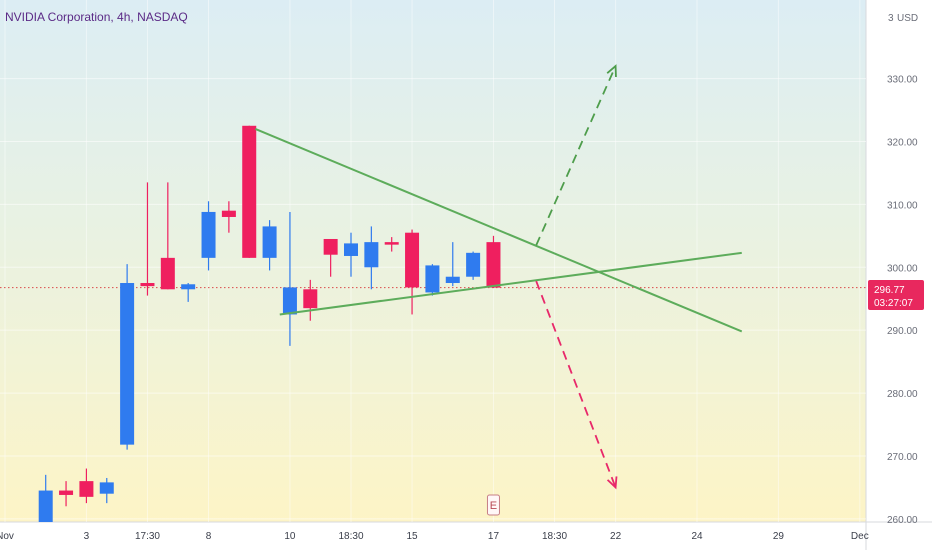 This screenshot has height=555, width=932. I want to click on price-tick-label: 270.00, so click(902, 457).